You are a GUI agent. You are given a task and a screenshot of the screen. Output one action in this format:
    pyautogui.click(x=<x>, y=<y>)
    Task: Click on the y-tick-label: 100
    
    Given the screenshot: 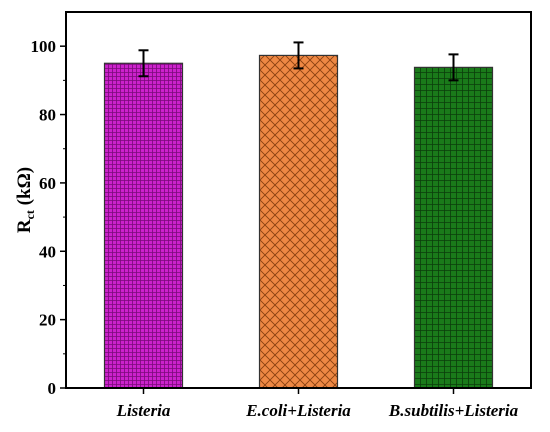 What is the action you would take?
    pyautogui.click(x=44, y=46)
    